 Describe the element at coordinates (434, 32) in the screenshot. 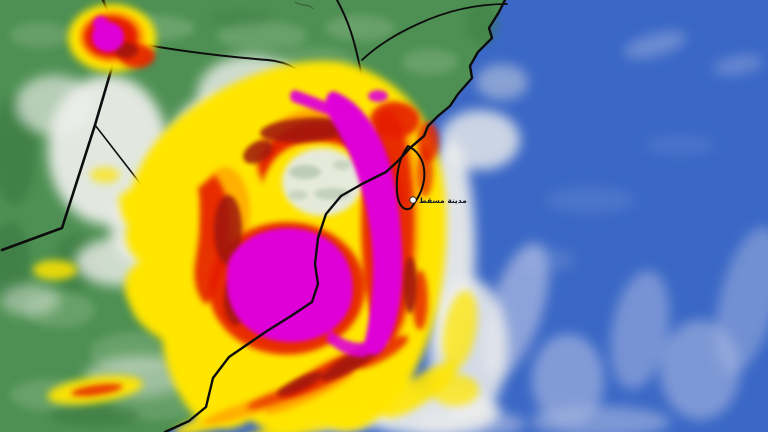

I see `border-northeast` at that location.